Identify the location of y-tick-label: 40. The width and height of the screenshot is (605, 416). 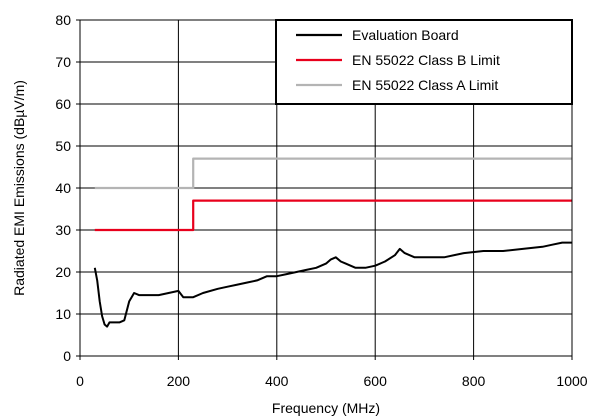
(63, 188).